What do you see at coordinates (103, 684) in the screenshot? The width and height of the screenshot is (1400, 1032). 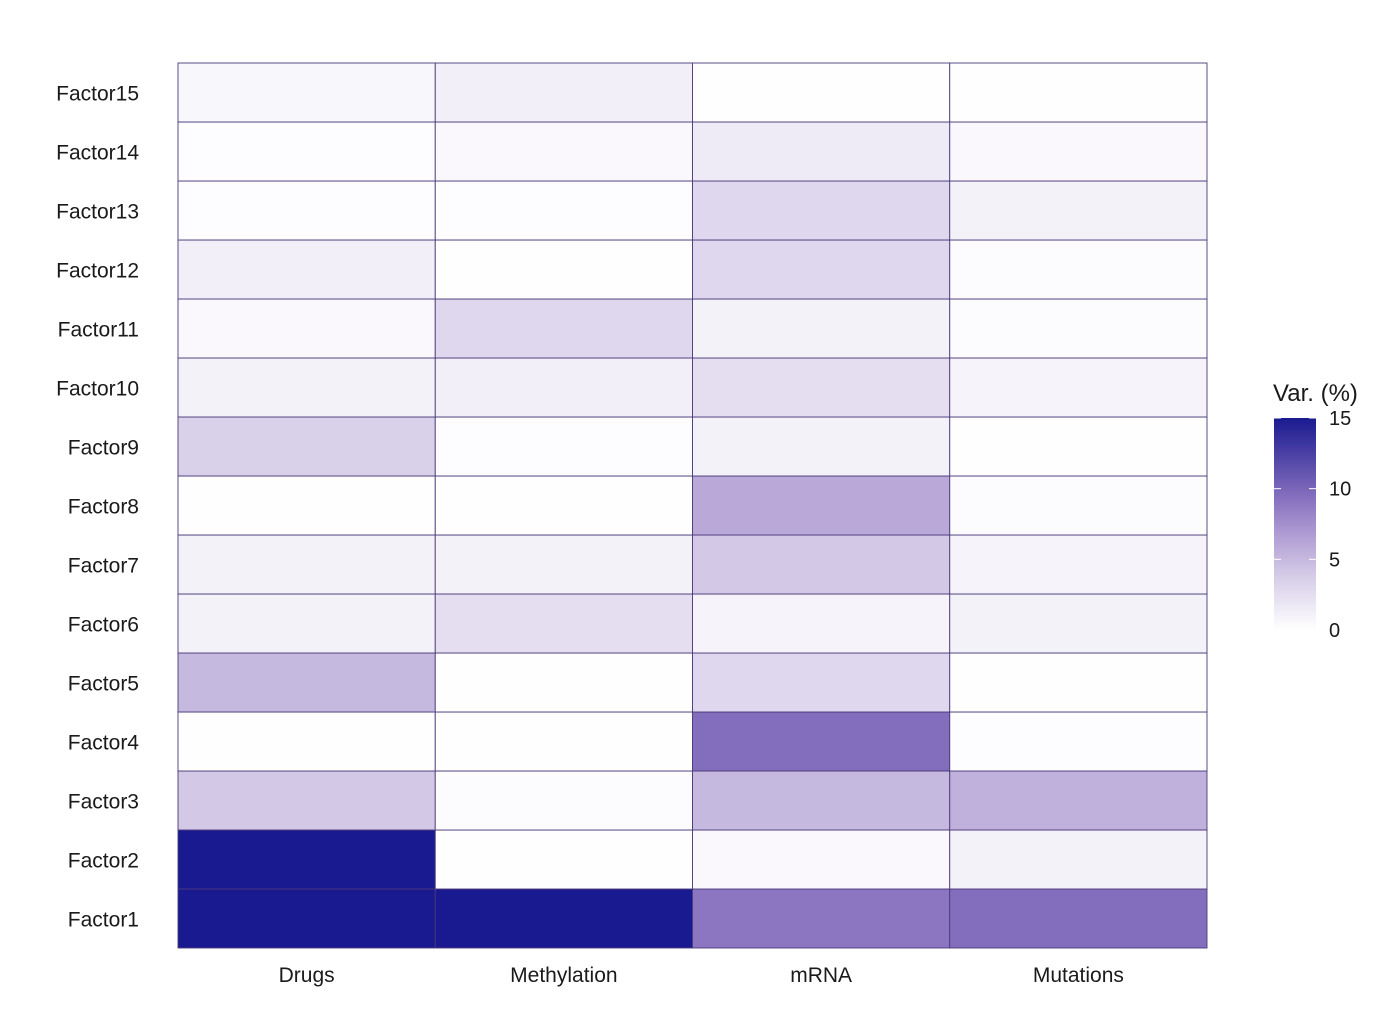 I see `y-tick-label: Factor5` at bounding box center [103, 684].